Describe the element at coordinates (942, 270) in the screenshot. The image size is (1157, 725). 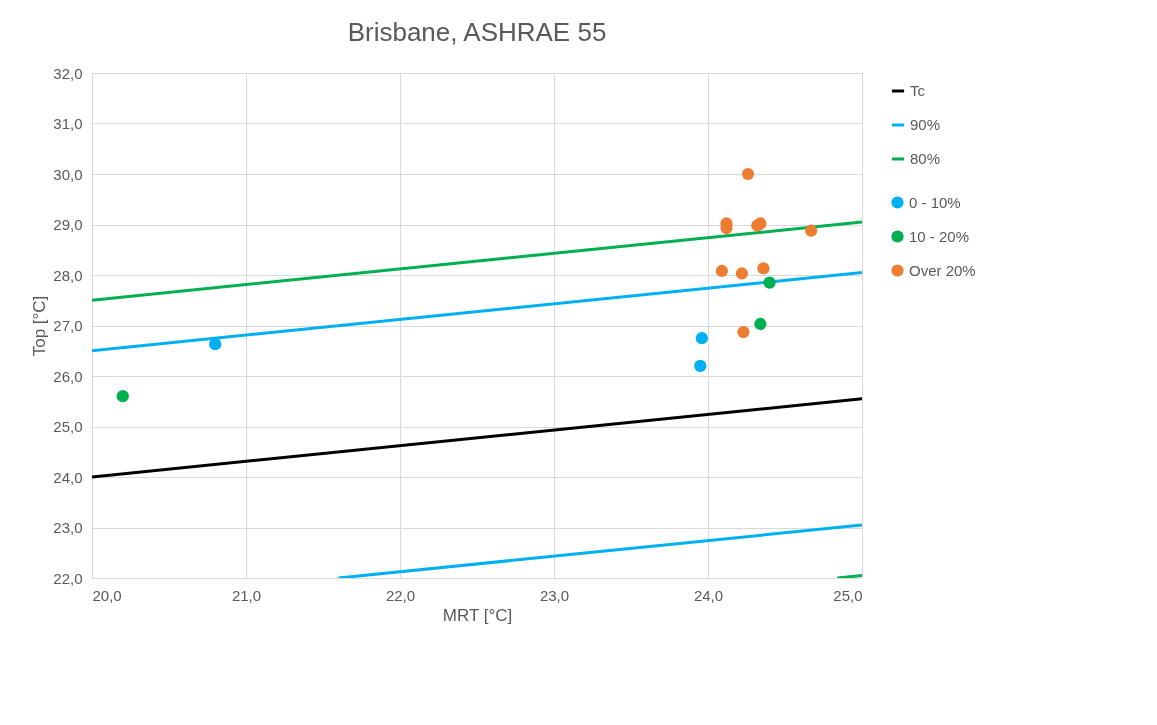
I see `legend-label: Over 20%` at that location.